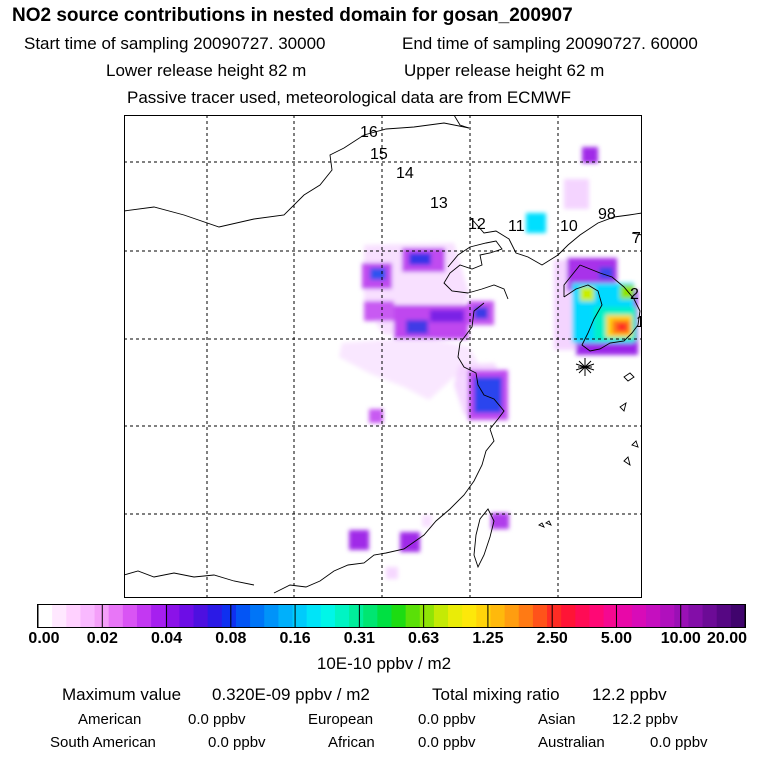 The height and width of the screenshot is (768, 768). What do you see at coordinates (206, 70) in the screenshot?
I see `lower-release-height: Lower release height 82 m` at bounding box center [206, 70].